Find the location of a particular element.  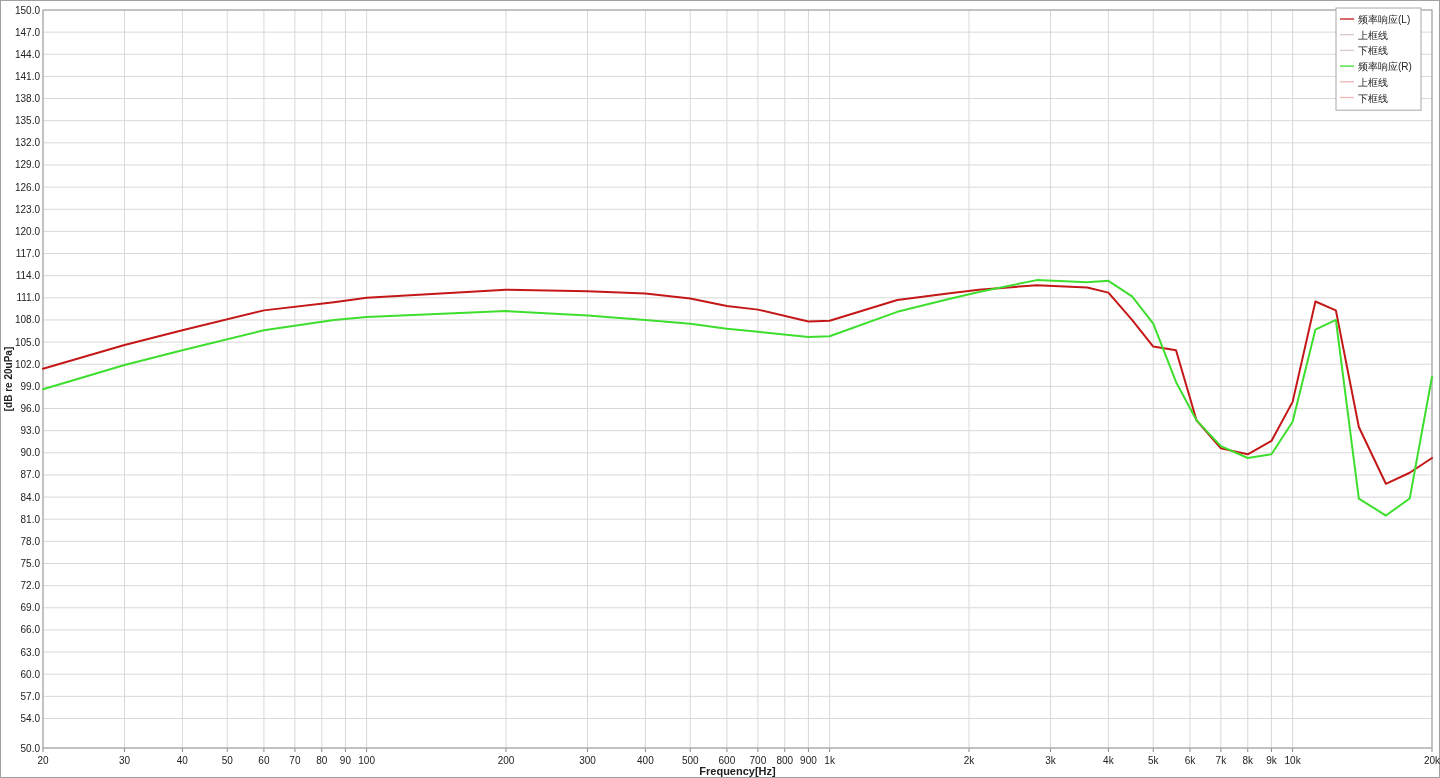

y-tick-label: 54.0 is located at coordinates (30, 718).